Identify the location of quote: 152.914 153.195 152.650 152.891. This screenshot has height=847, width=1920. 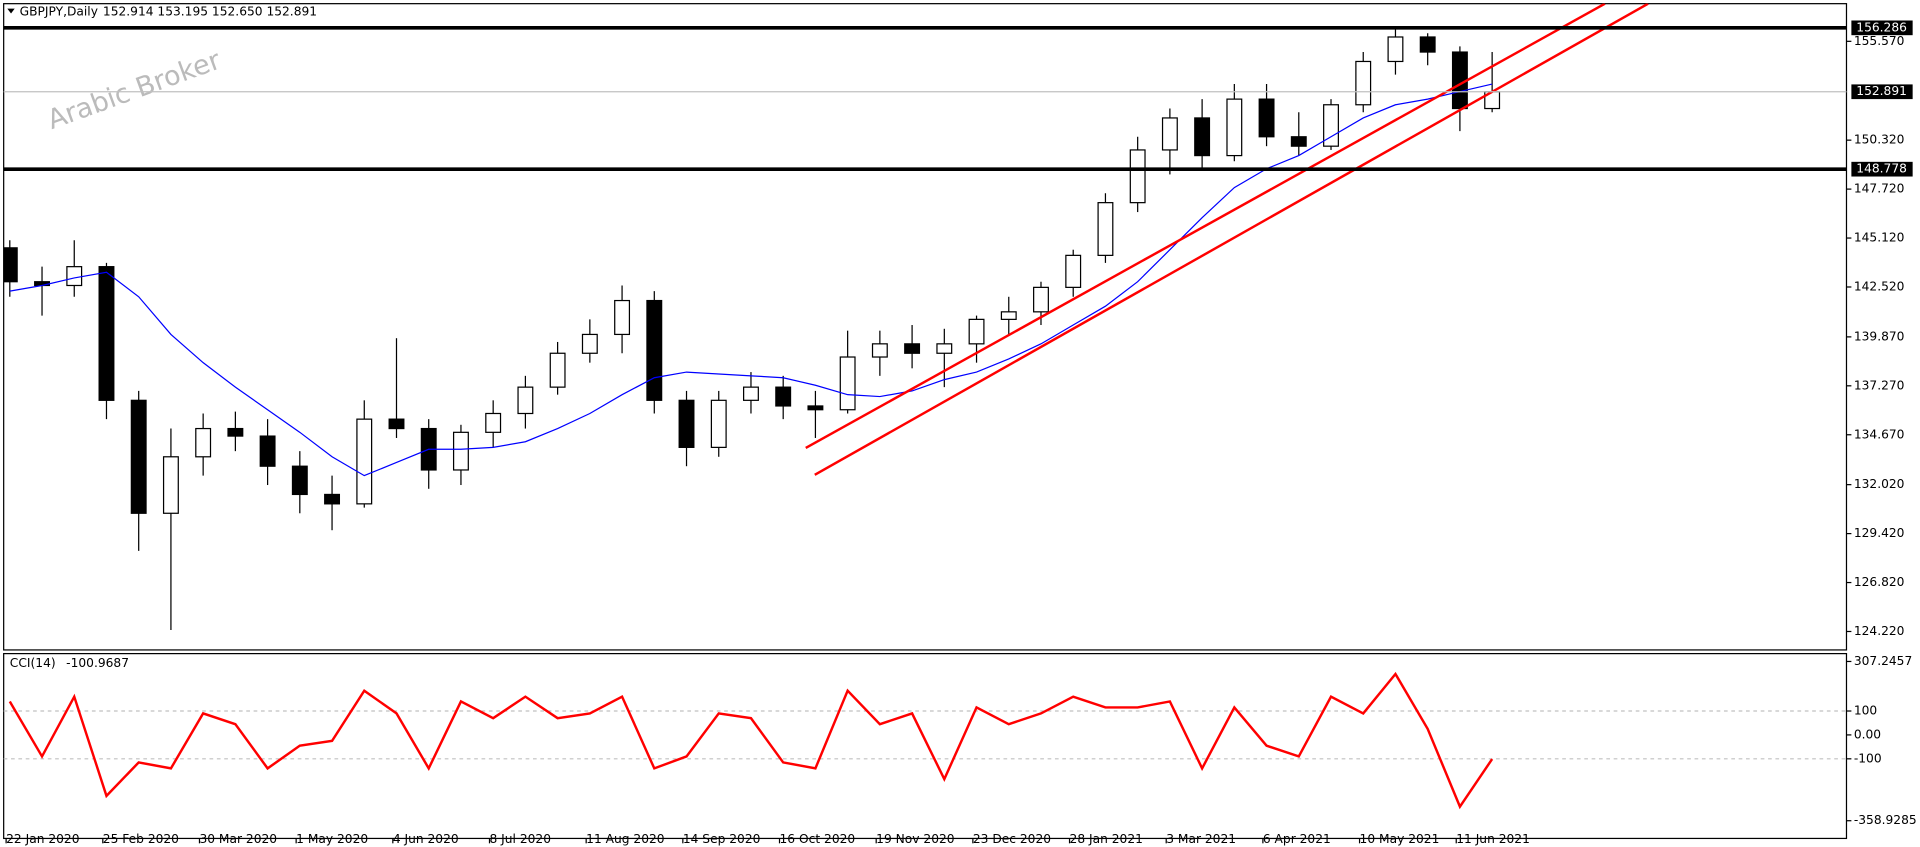
(210, 12).